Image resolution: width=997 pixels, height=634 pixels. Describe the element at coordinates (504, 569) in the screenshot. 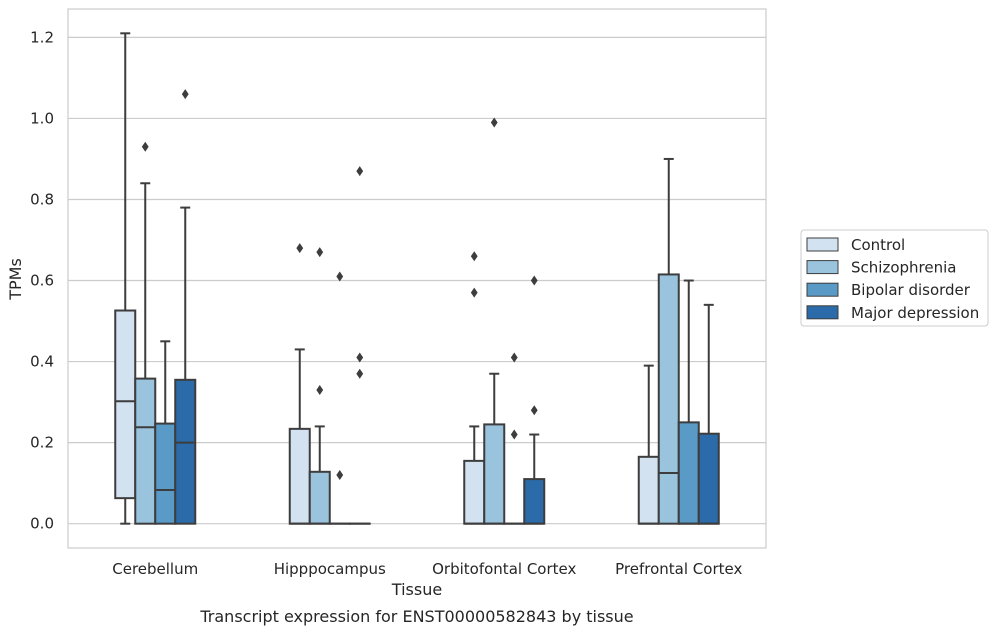

I see `x-tick-label: Orbitofontal Cortex` at that location.